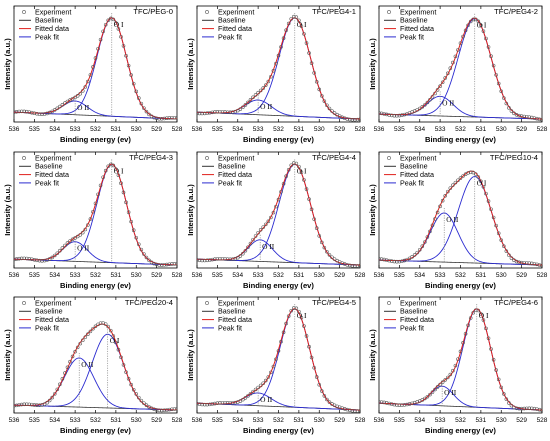 The width and height of the screenshot is (550, 441). What do you see at coordinates (516, 11) in the screenshot?
I see `panel-title: TFC/PEG4-2` at bounding box center [516, 11].